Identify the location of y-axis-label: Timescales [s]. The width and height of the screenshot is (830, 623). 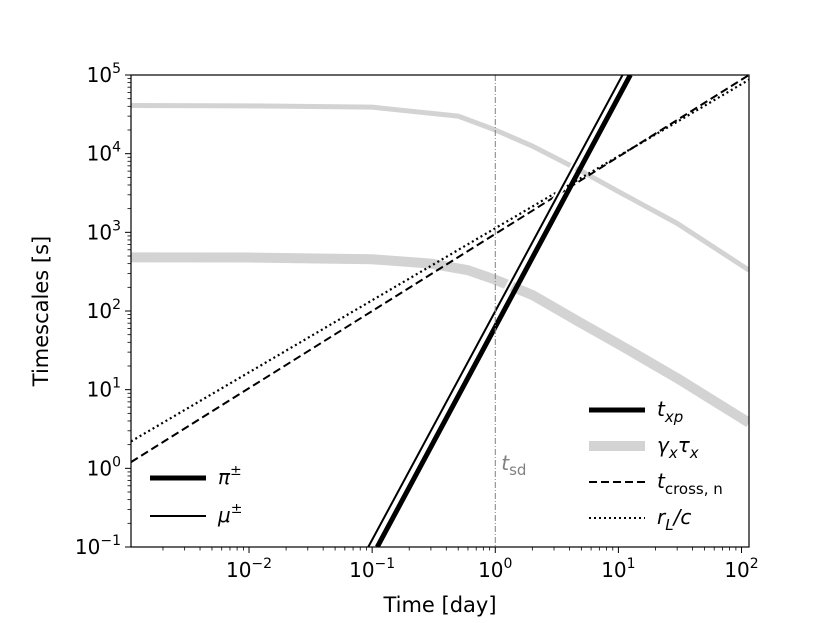
(41, 311).